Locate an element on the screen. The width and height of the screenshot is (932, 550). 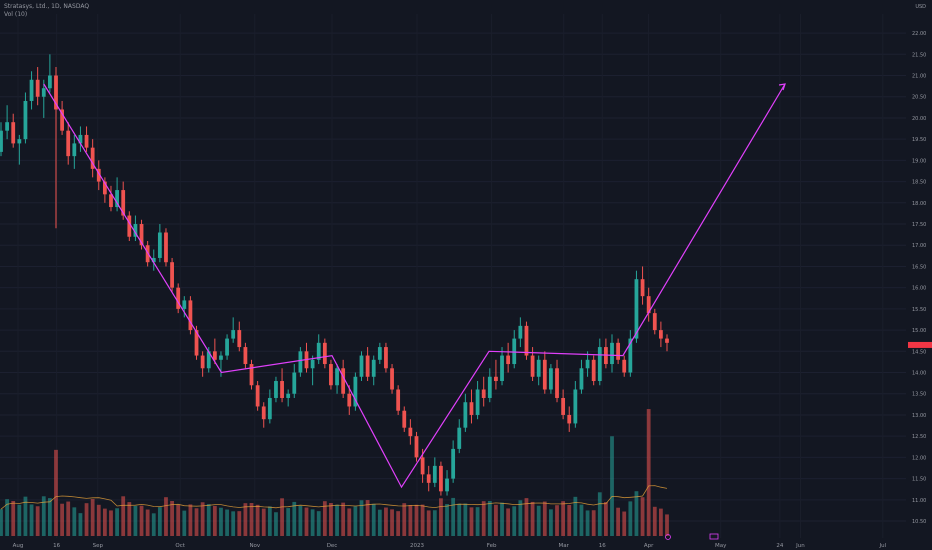
price-tick-label: 18.00 is located at coordinates (919, 204).